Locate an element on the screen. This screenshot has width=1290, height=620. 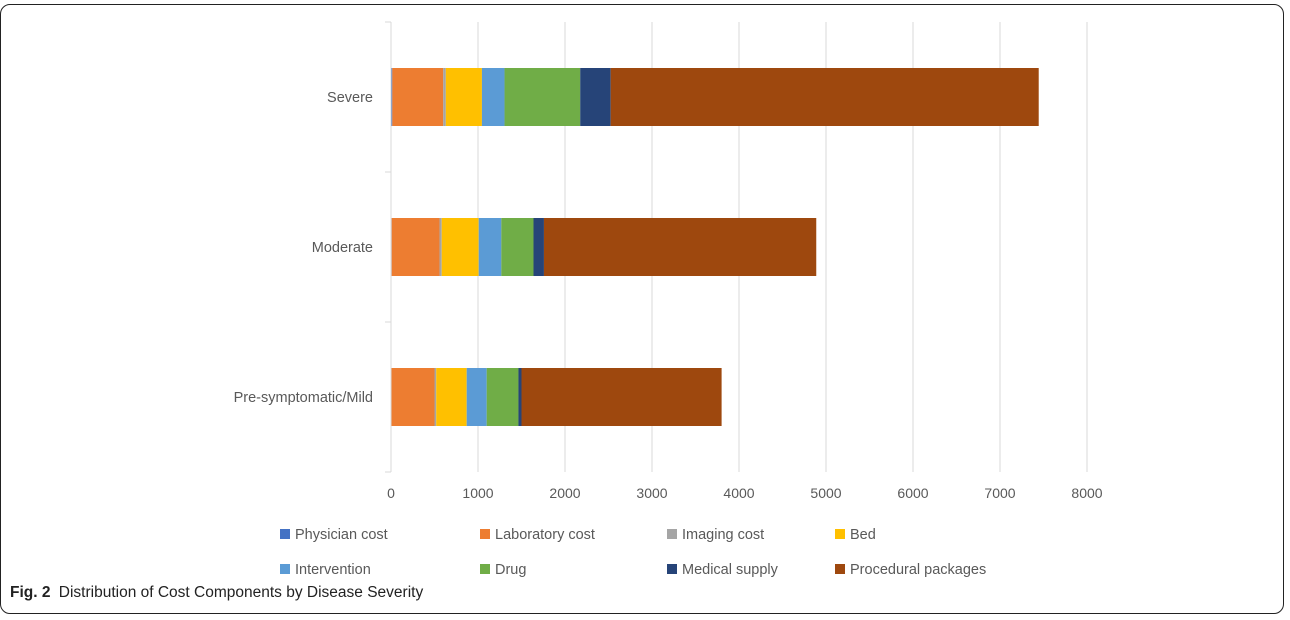
category-label: Moderate is located at coordinates (342, 248).